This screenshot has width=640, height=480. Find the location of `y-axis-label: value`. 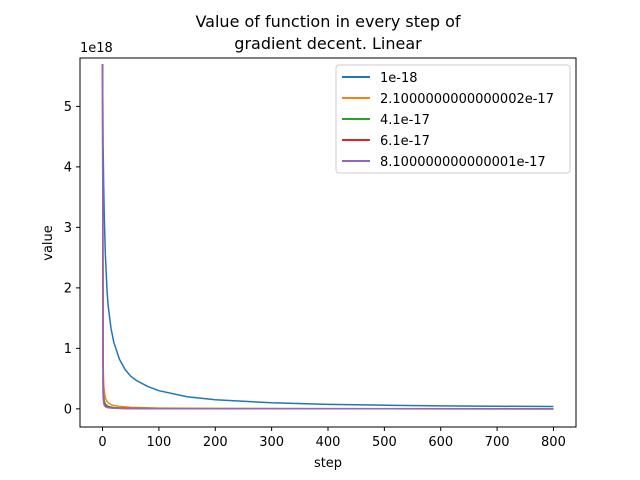

y-axis-label: value is located at coordinates (48, 243).